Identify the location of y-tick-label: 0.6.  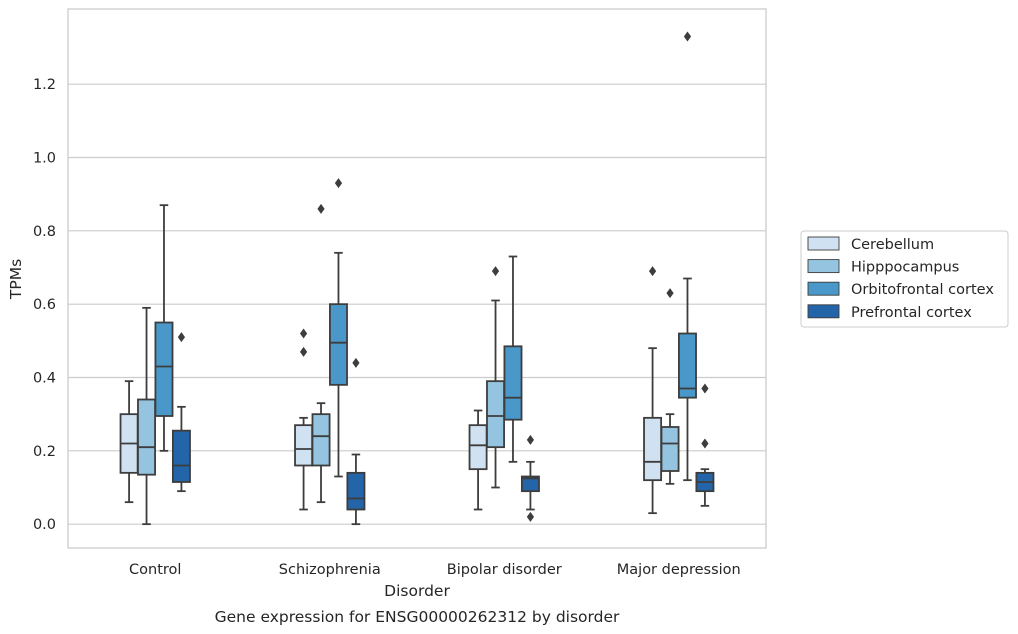
(44, 305).